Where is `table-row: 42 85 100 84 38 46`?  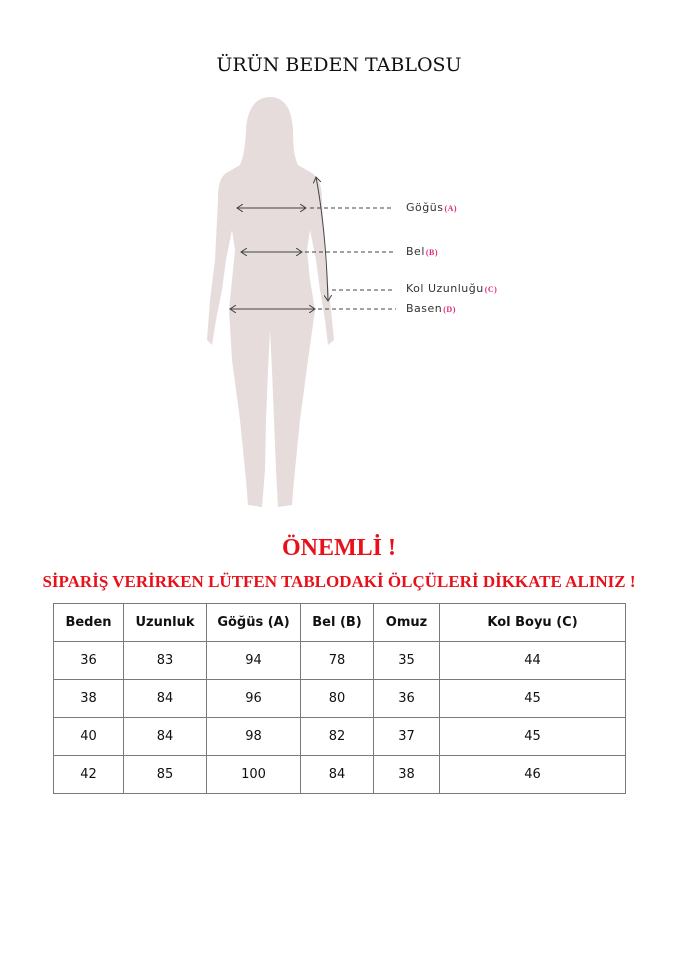 table-row: 42 85 100 84 38 46 is located at coordinates (339, 774).